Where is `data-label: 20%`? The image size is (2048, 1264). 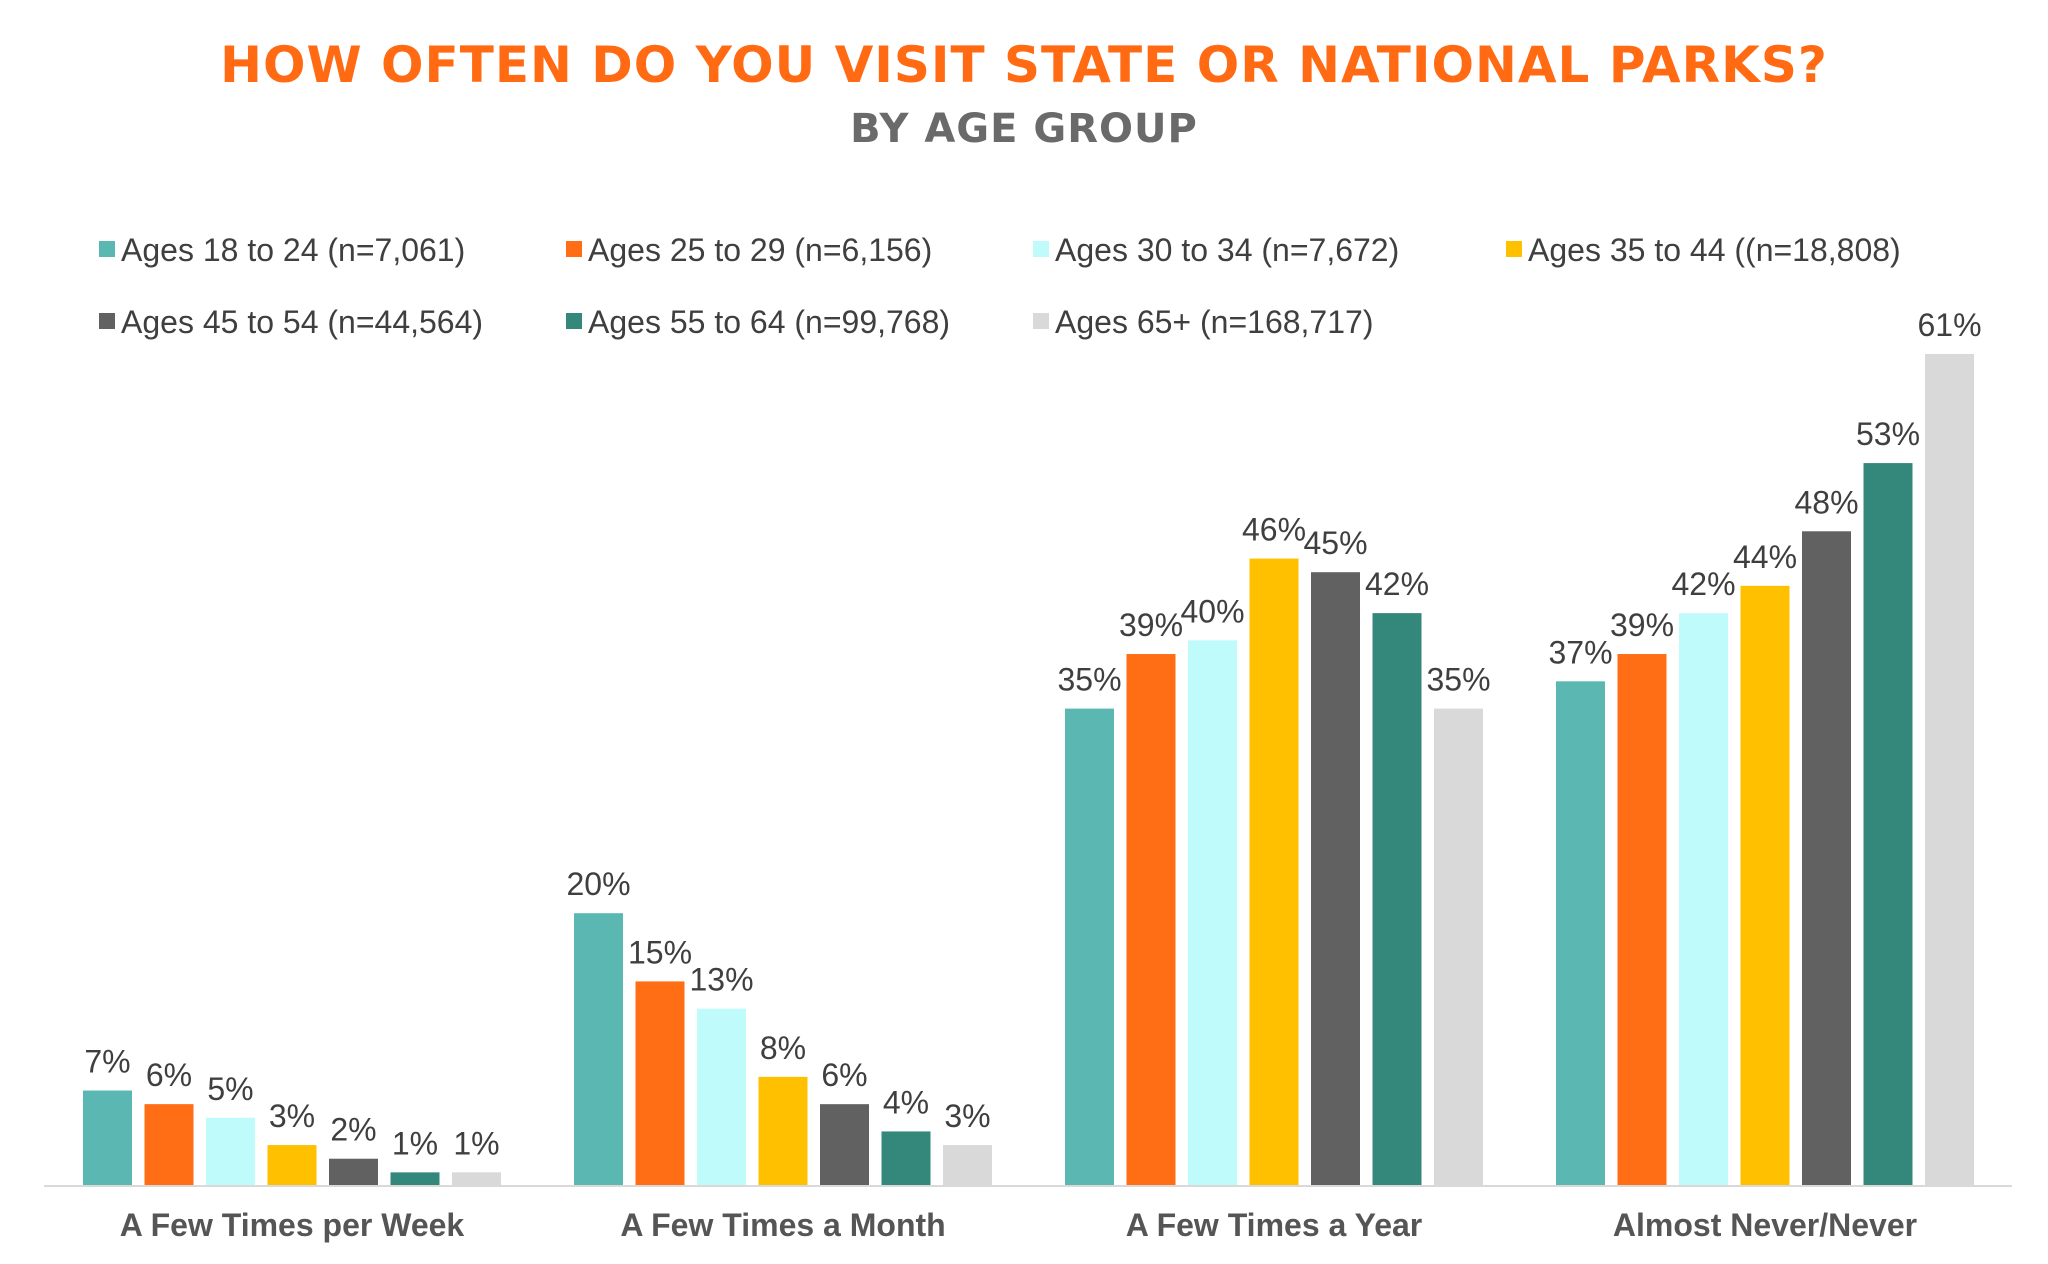 data-label: 20% is located at coordinates (598, 884).